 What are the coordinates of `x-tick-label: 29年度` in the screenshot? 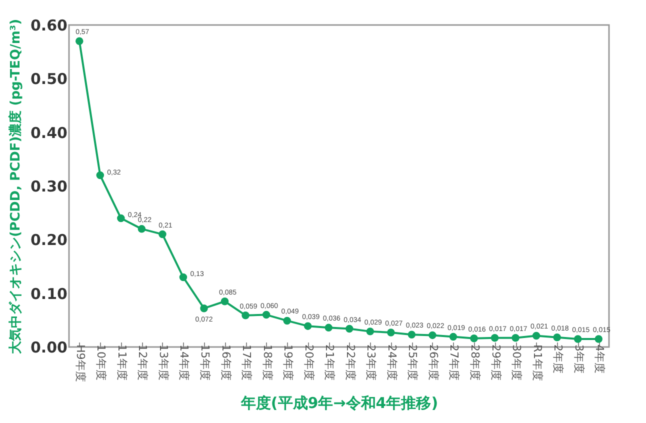 It's located at (495, 362).